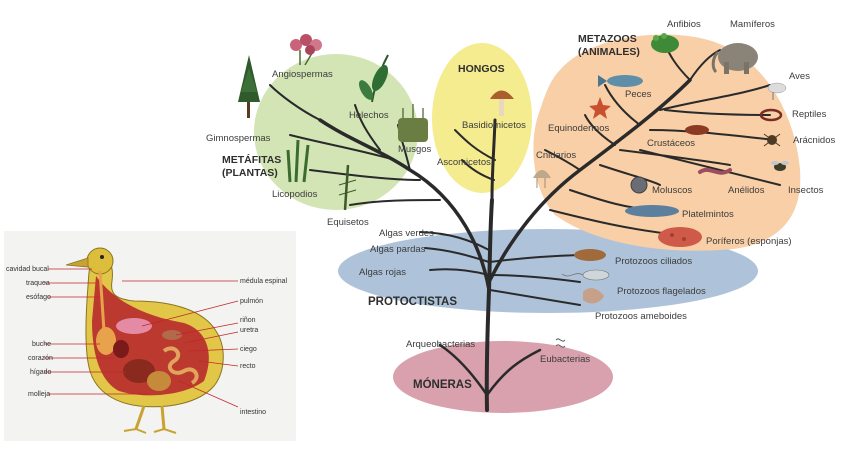 The width and height of the screenshot is (855, 456). Describe the element at coordinates (412, 302) in the screenshot. I see `protoctistas-title: PROTOCTISTAS` at that location.